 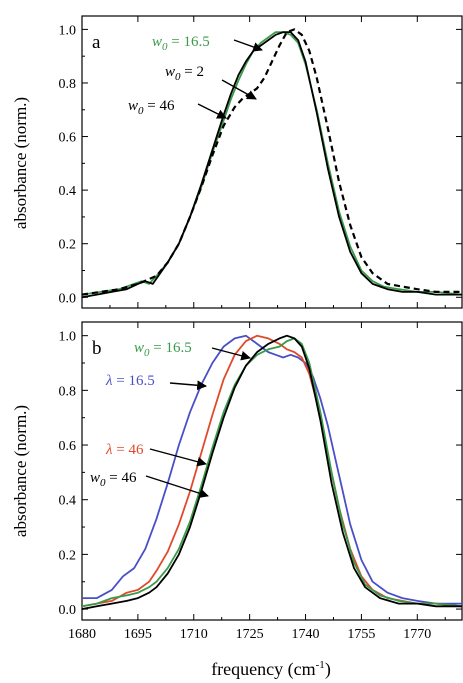 I want to click on y-tick-label-a-0.2: 0.2, so click(x=68, y=245).